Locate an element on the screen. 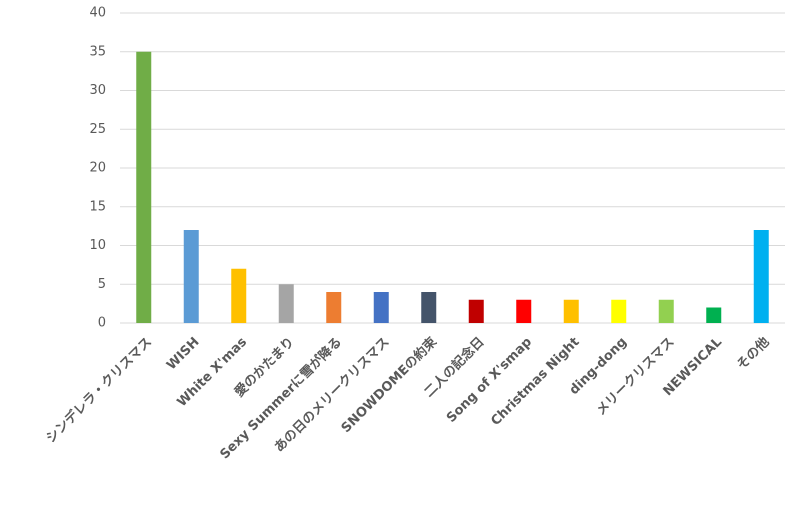  x-tick-label: Christmas Night is located at coordinates (535, 382).